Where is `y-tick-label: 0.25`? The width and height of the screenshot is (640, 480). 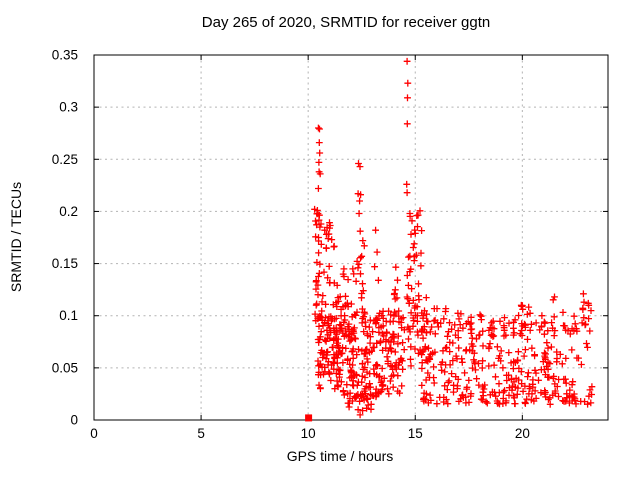 y-tick-label: 0.25 is located at coordinates (65, 159).